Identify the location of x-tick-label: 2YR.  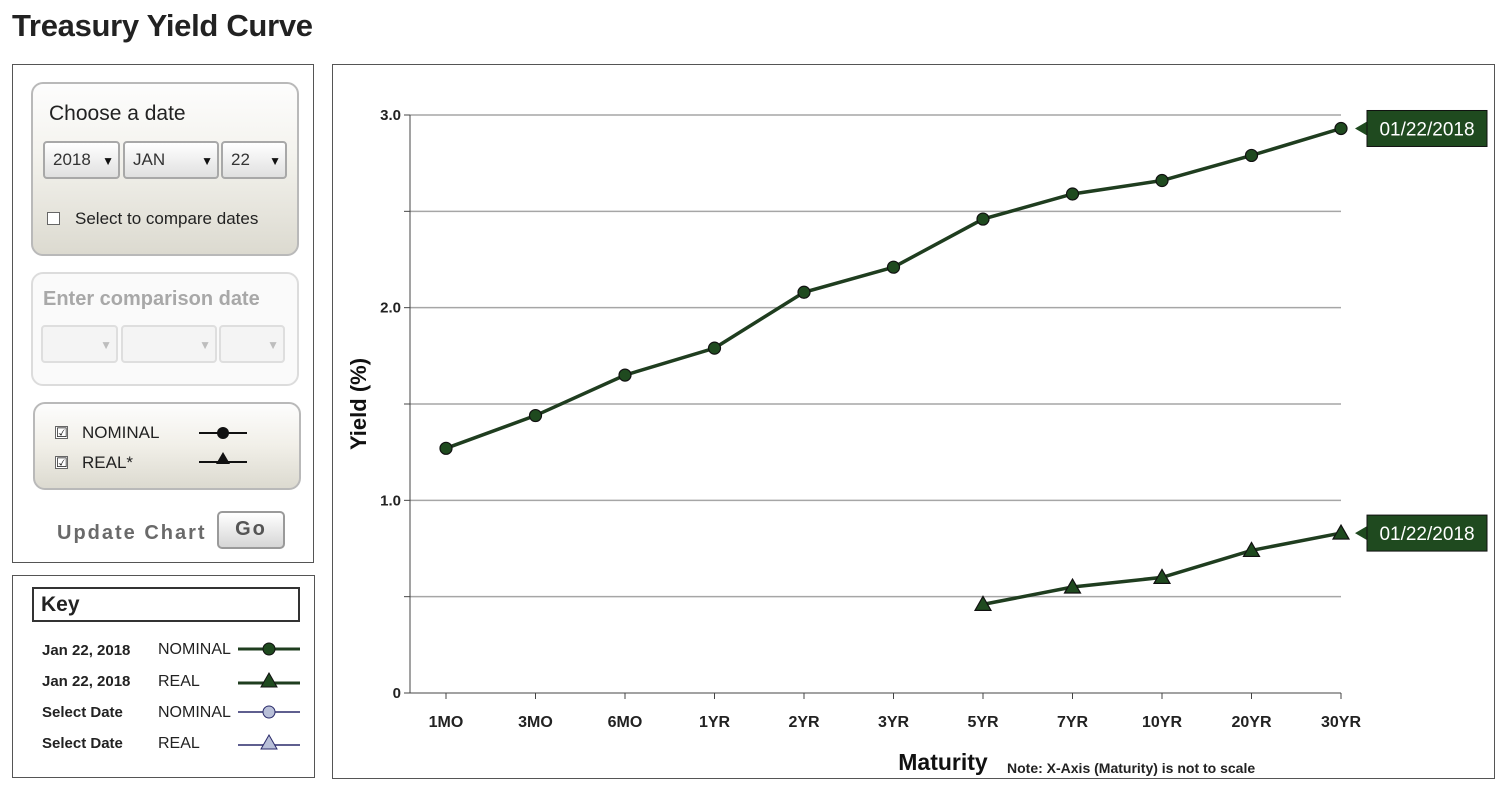
(804, 722).